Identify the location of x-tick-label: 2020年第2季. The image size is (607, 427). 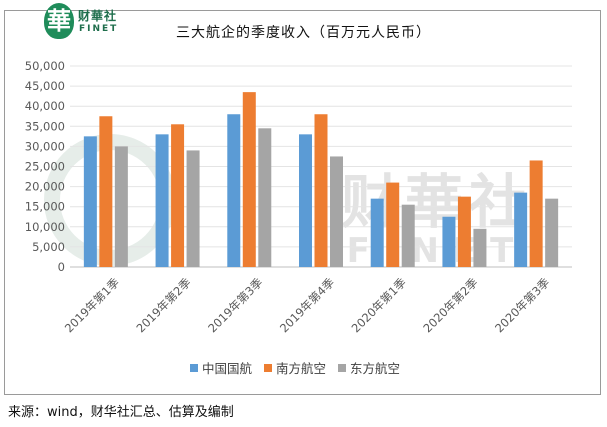
(450, 305).